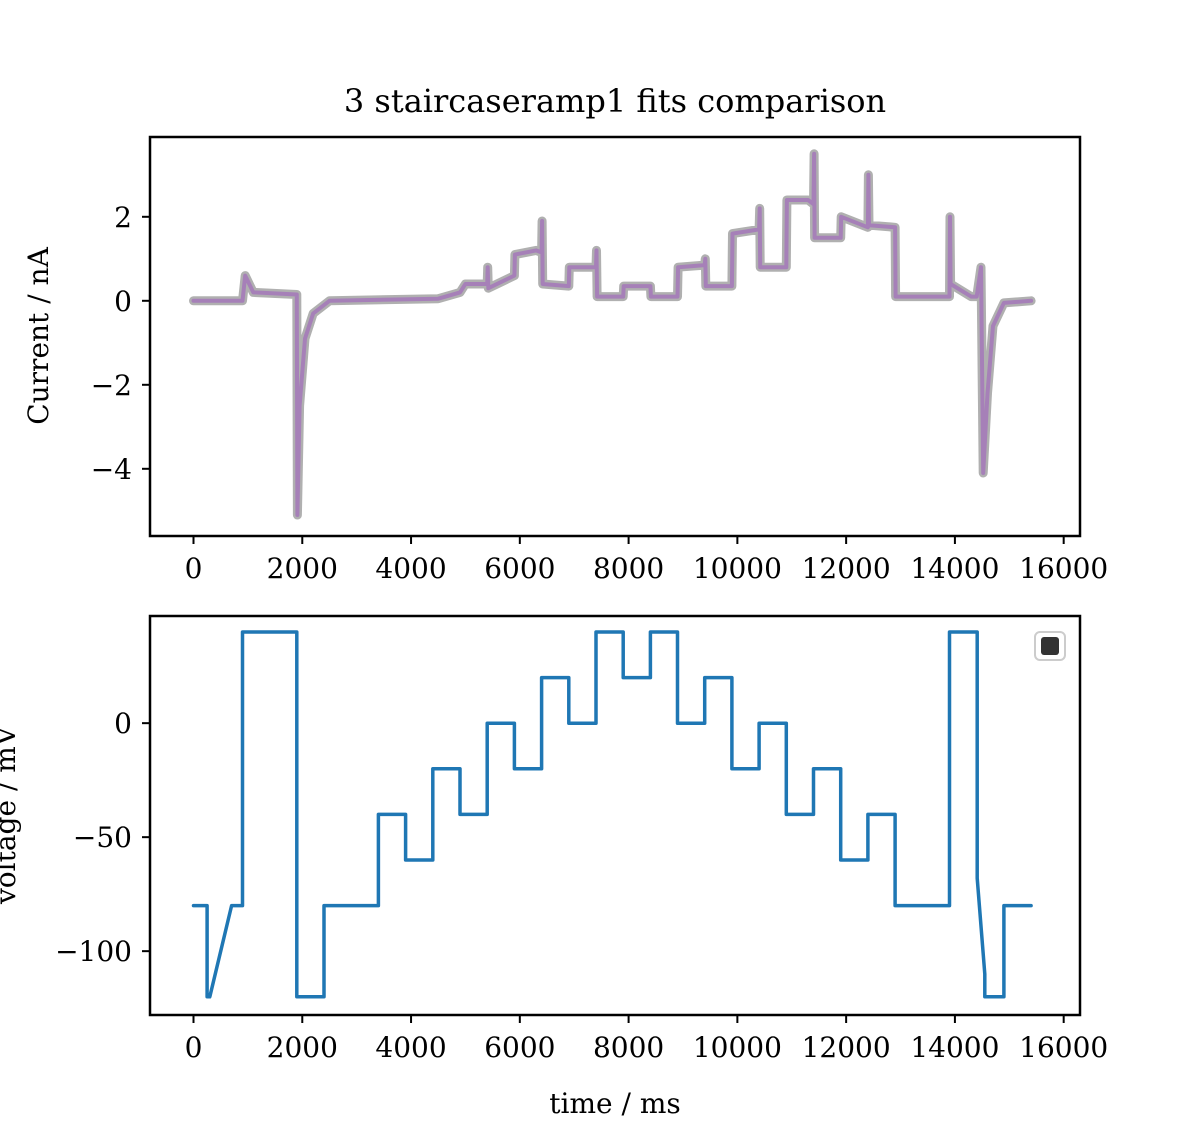 This screenshot has height=1140, width=1200. I want to click on voltage-x-axis-label: time / ms, so click(614, 1103).